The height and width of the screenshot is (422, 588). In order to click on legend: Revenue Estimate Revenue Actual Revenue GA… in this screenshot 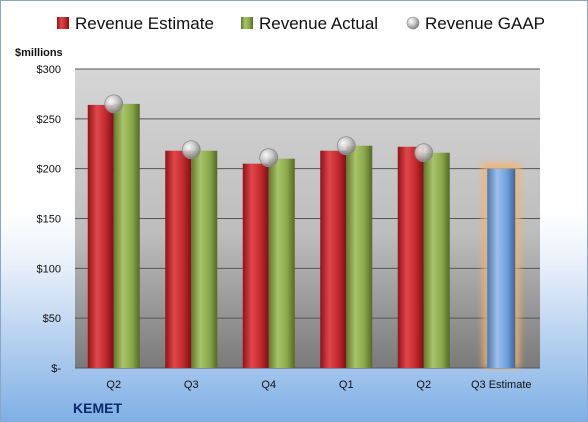, I will do `click(301, 23)`.